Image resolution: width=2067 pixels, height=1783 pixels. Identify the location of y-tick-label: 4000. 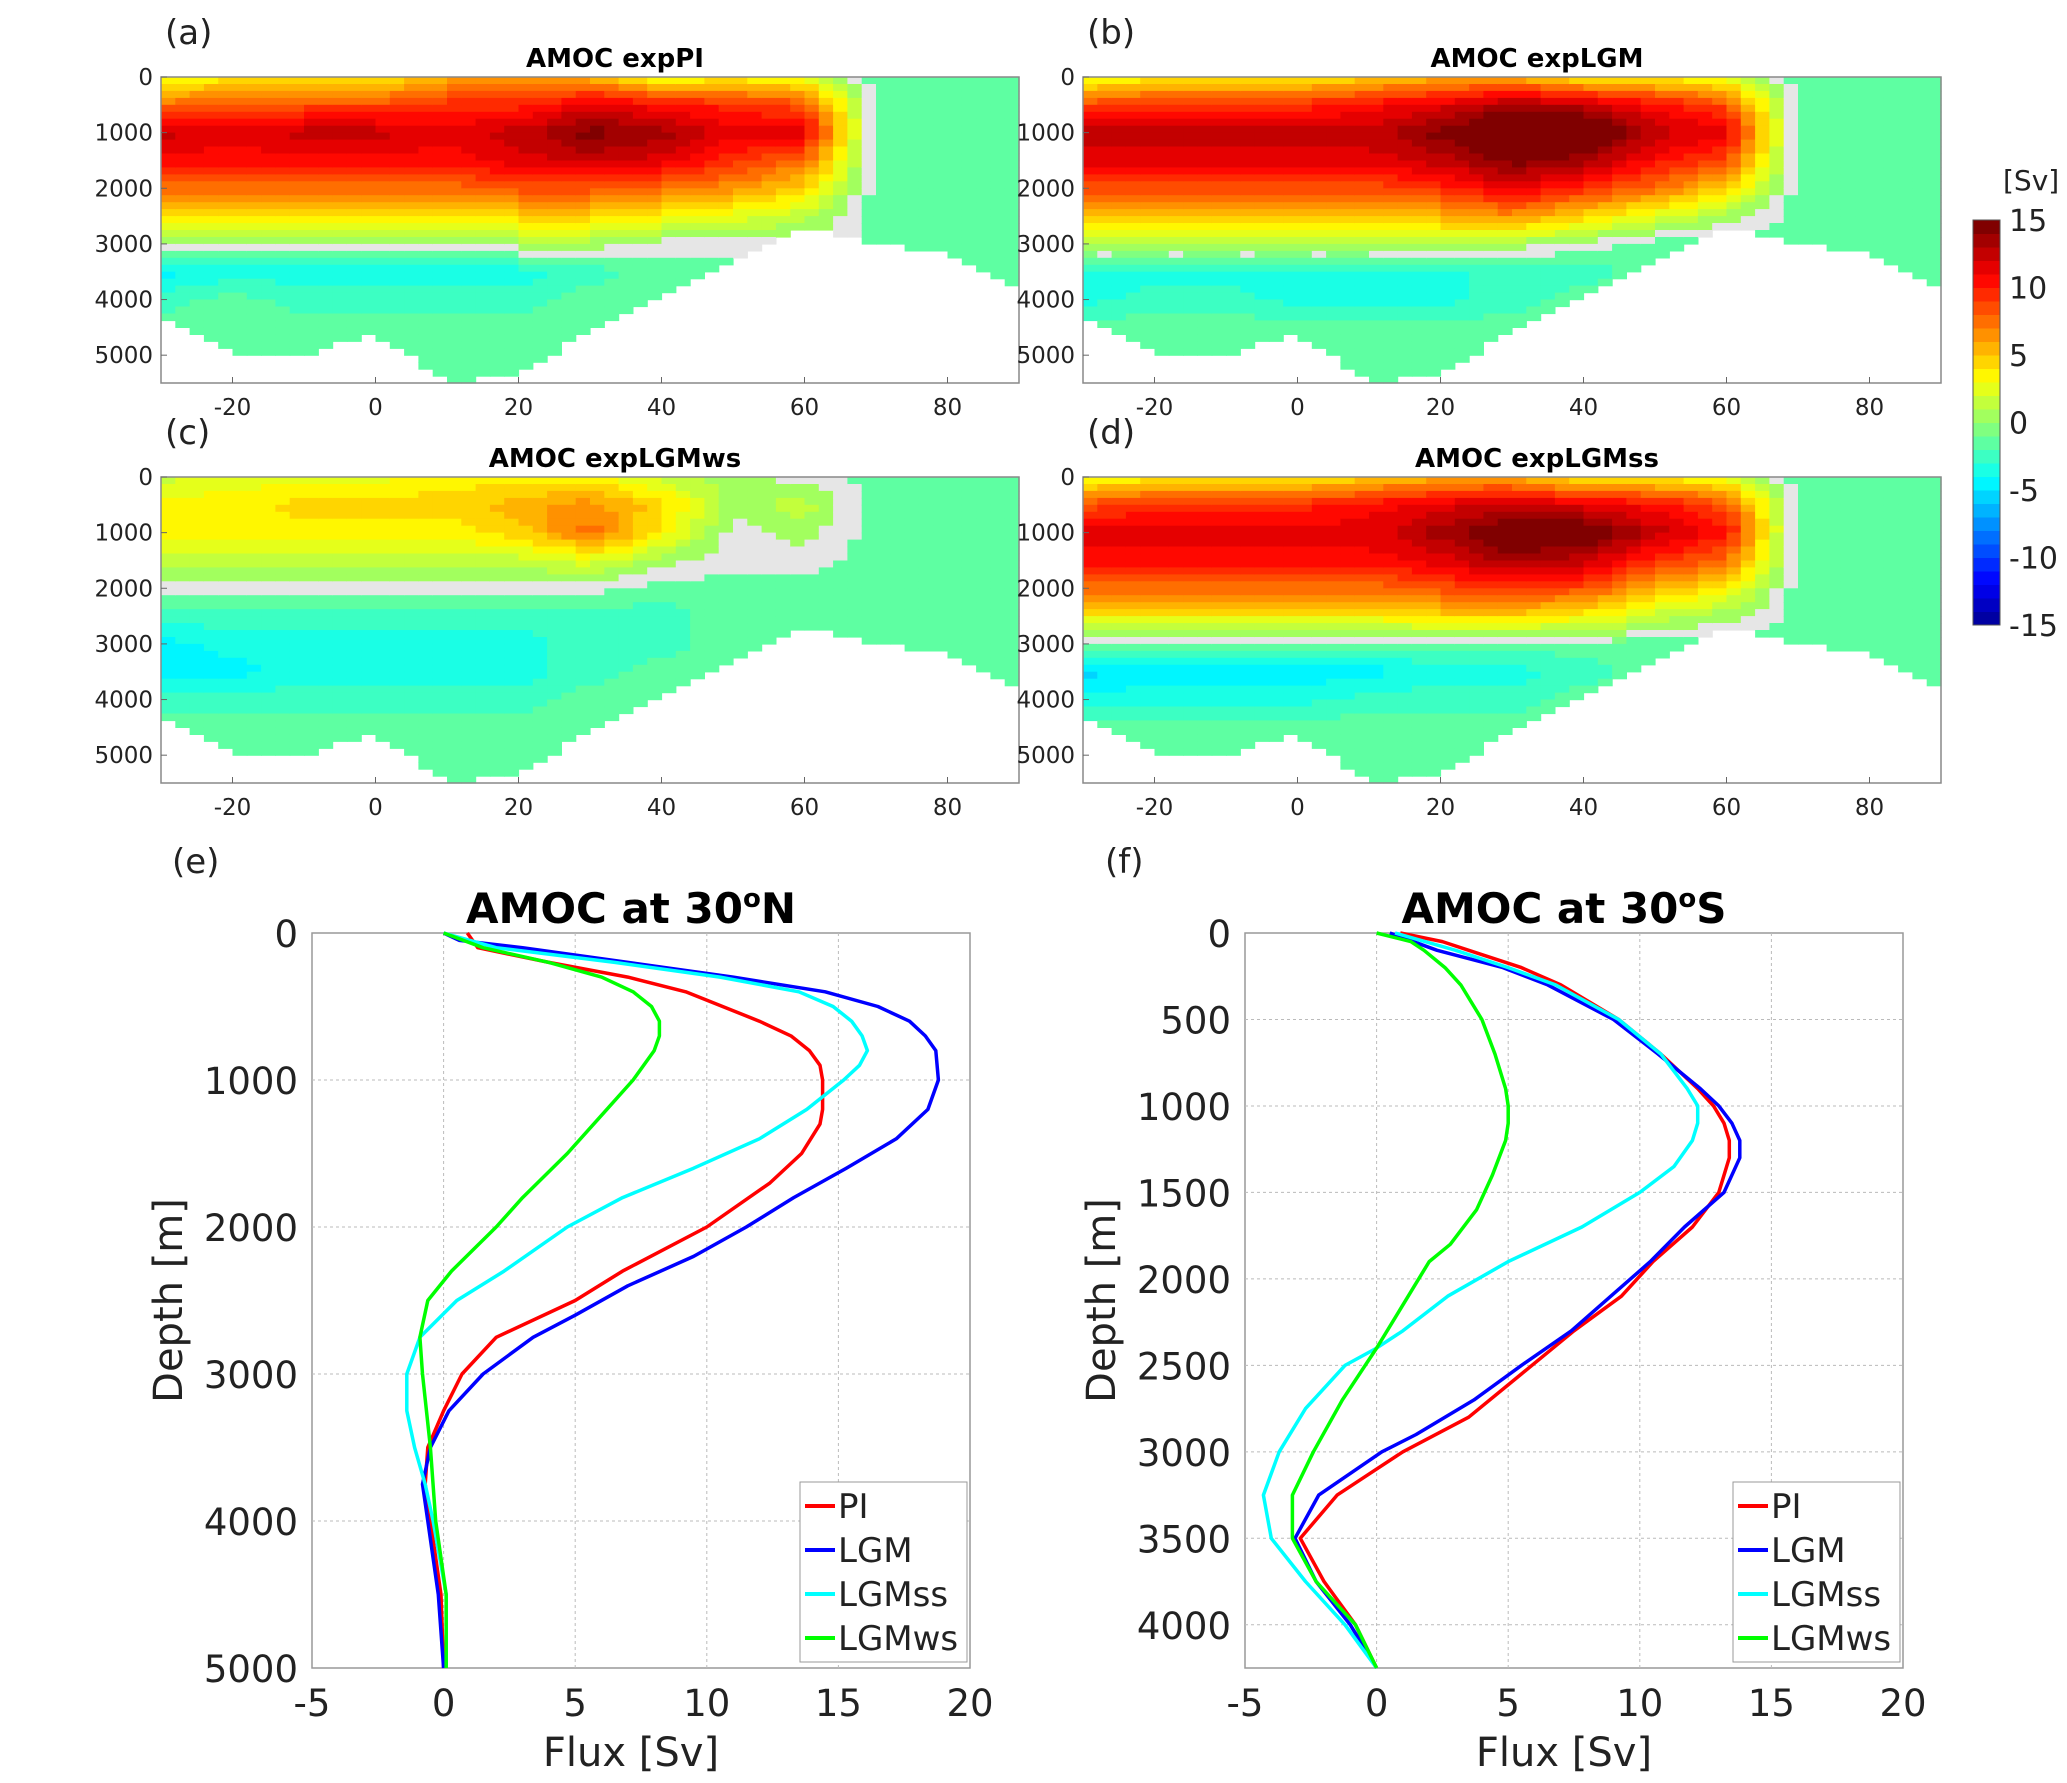
(123, 301).